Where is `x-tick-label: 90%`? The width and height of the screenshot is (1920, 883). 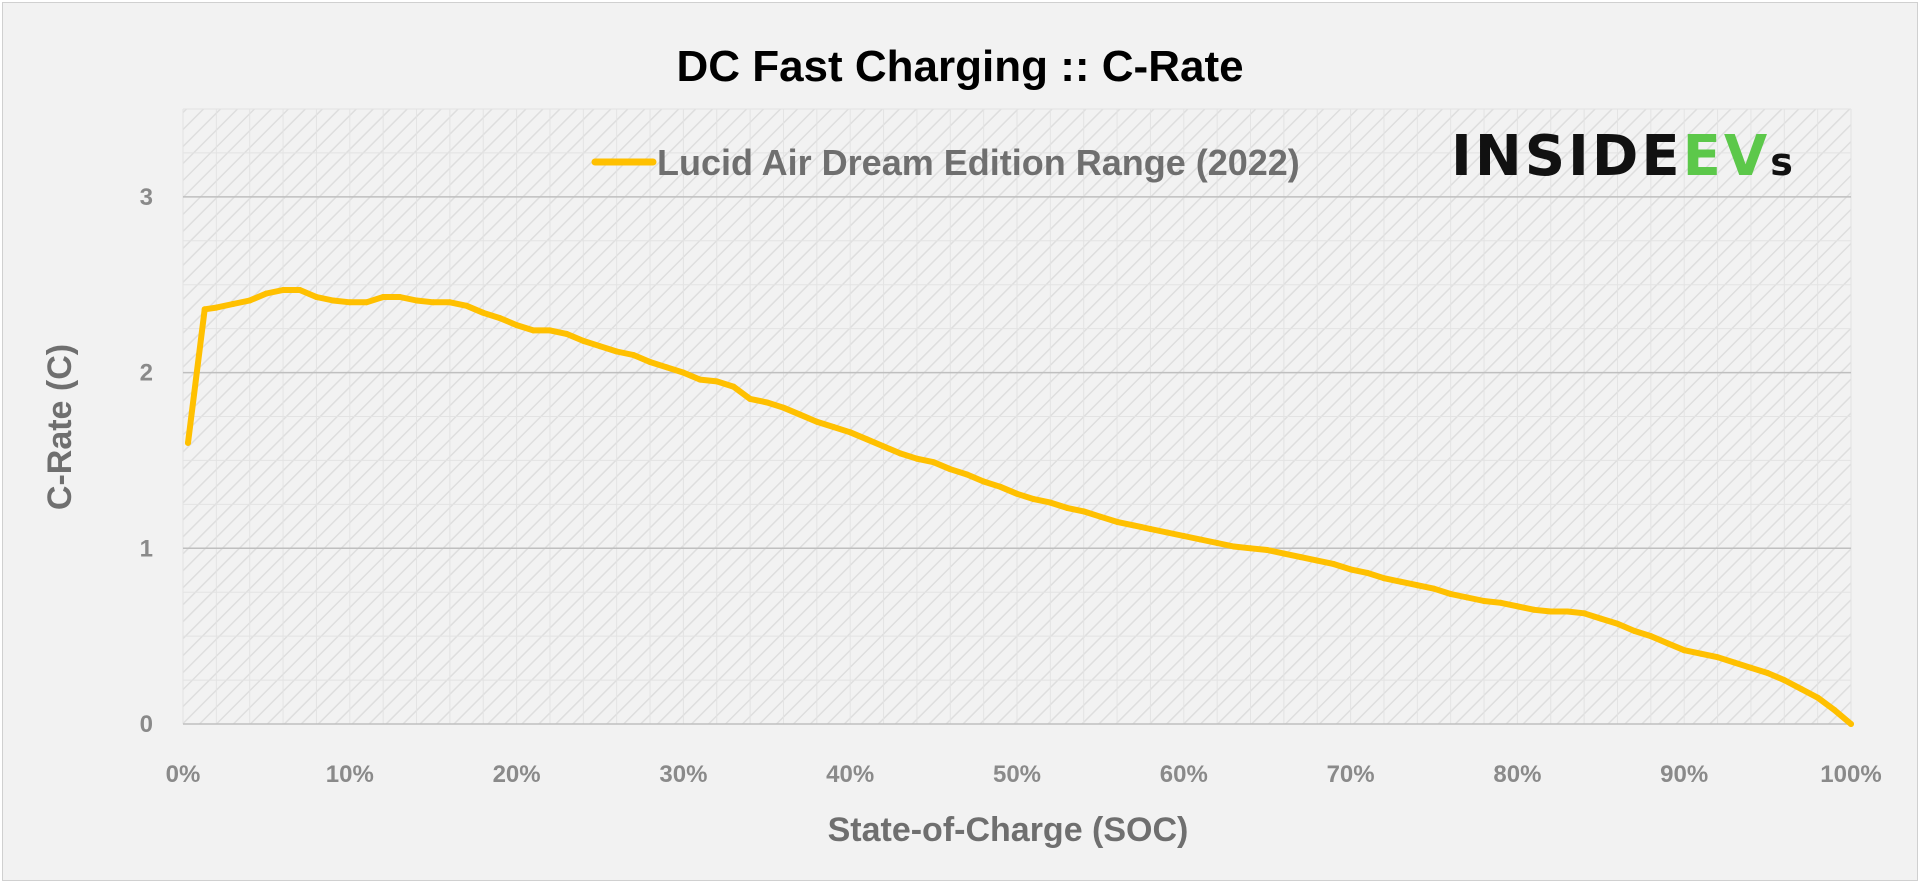 x-tick-label: 90% is located at coordinates (1684, 774).